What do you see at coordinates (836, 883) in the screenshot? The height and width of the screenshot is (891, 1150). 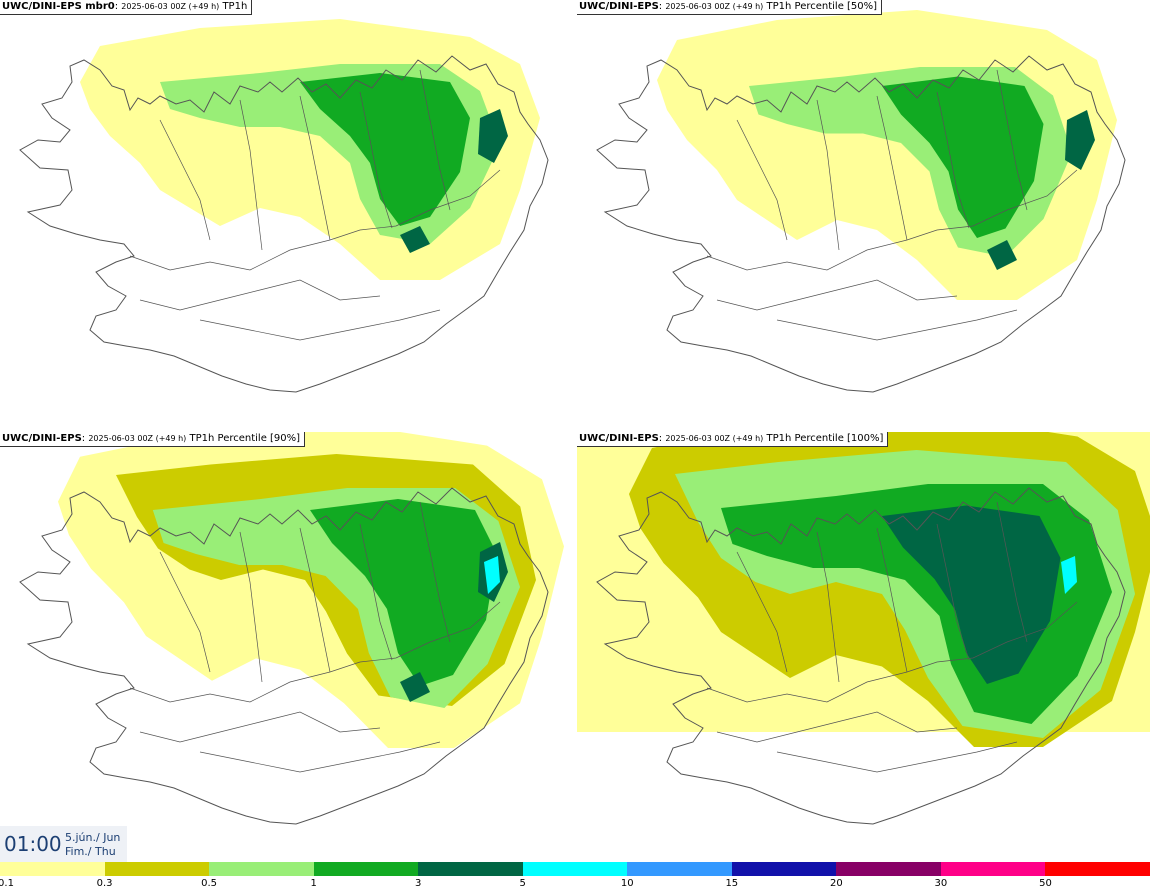 I see `legend-tick-label: 20` at bounding box center [836, 883].